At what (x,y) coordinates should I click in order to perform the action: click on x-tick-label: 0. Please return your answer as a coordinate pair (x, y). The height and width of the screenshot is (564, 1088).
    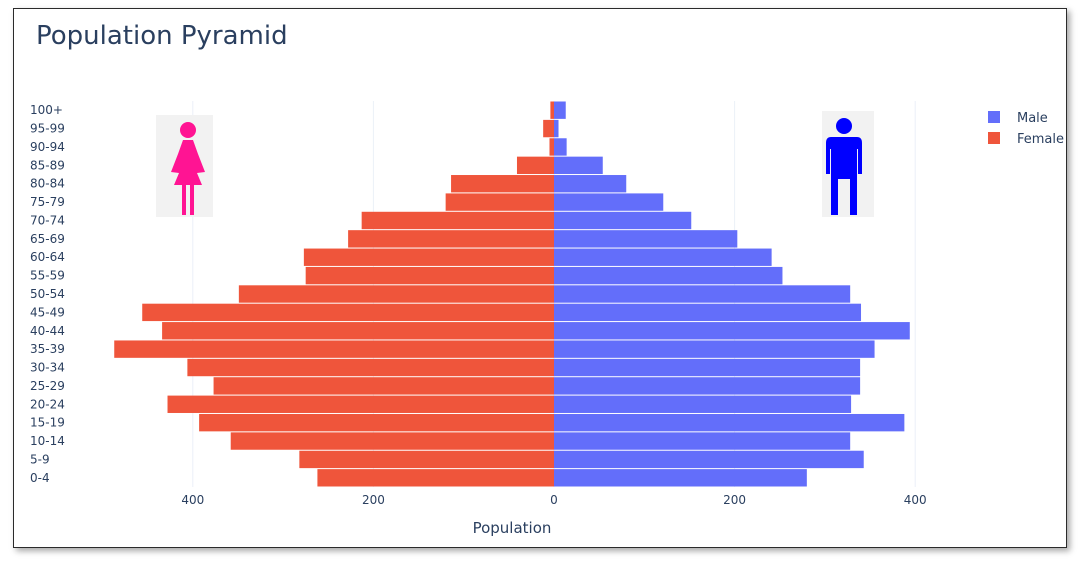
    Looking at the image, I should click on (554, 500).